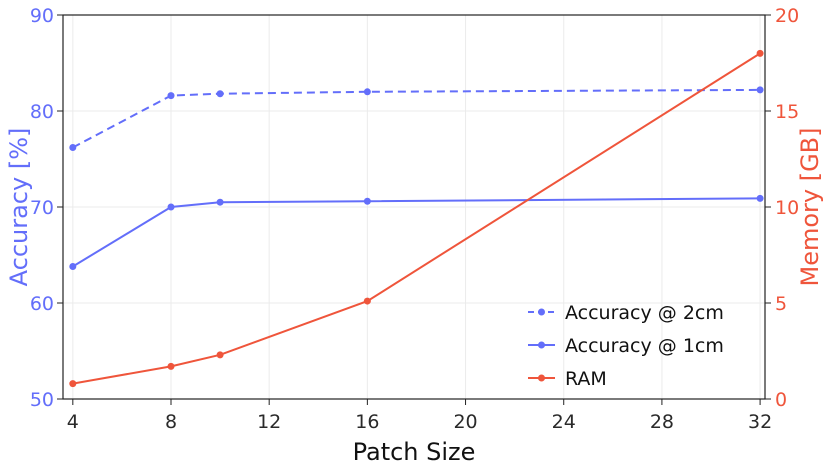 This screenshot has height=468, width=830. Describe the element at coordinates (414, 452) in the screenshot. I see `x-axis-label: Patch Size` at that location.